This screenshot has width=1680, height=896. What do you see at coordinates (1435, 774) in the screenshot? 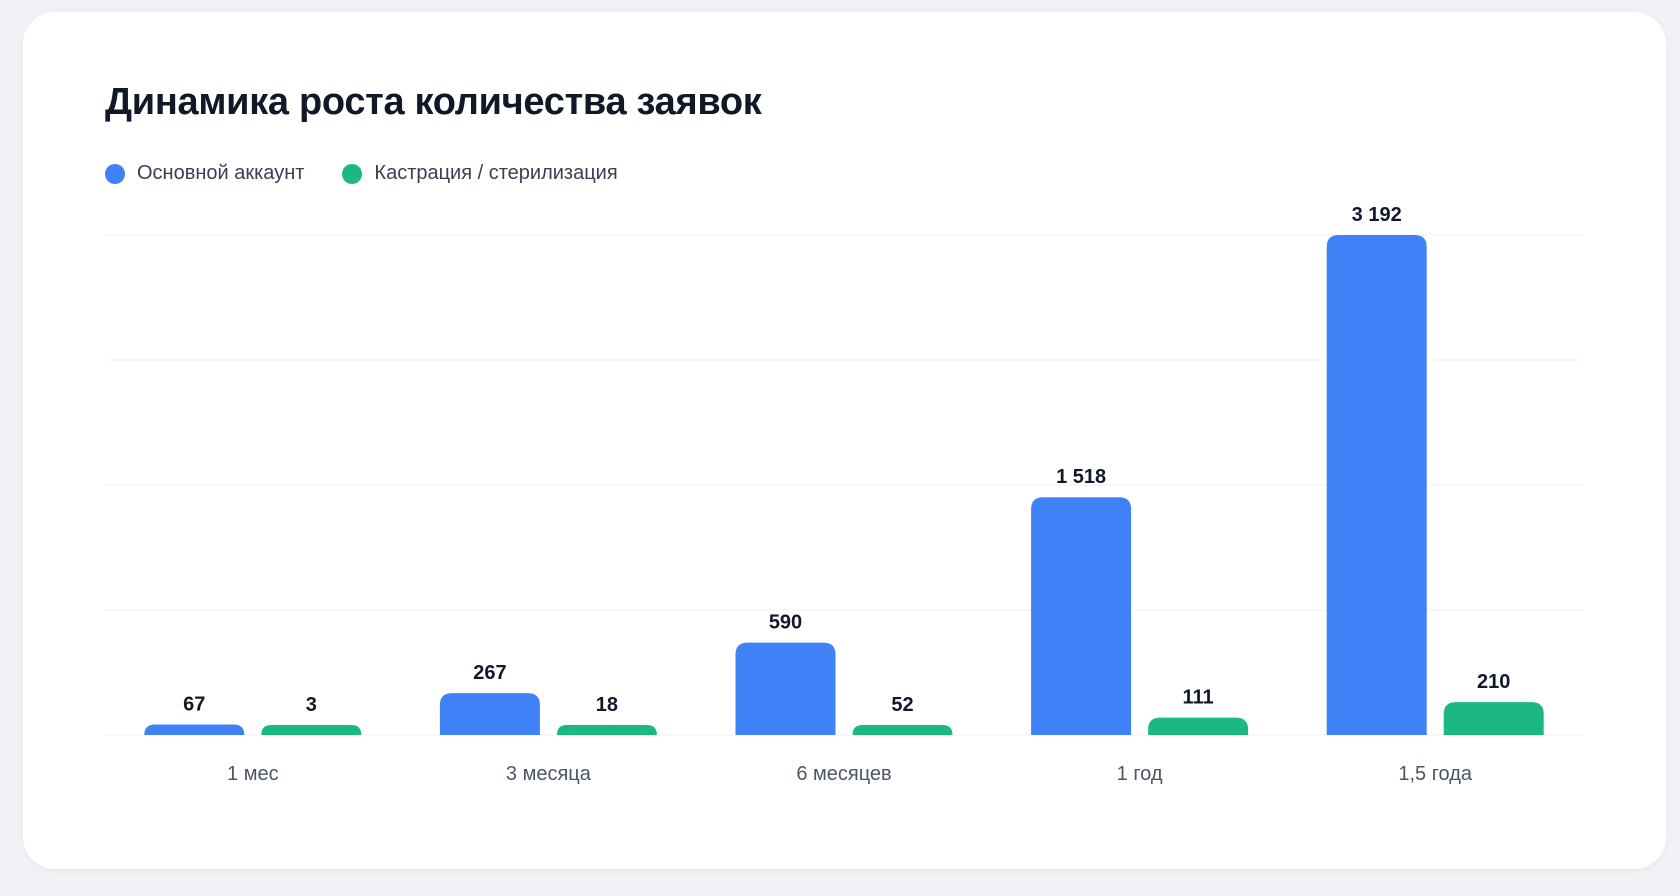
I see `x-tick-label-4: 1,5 года` at bounding box center [1435, 774].